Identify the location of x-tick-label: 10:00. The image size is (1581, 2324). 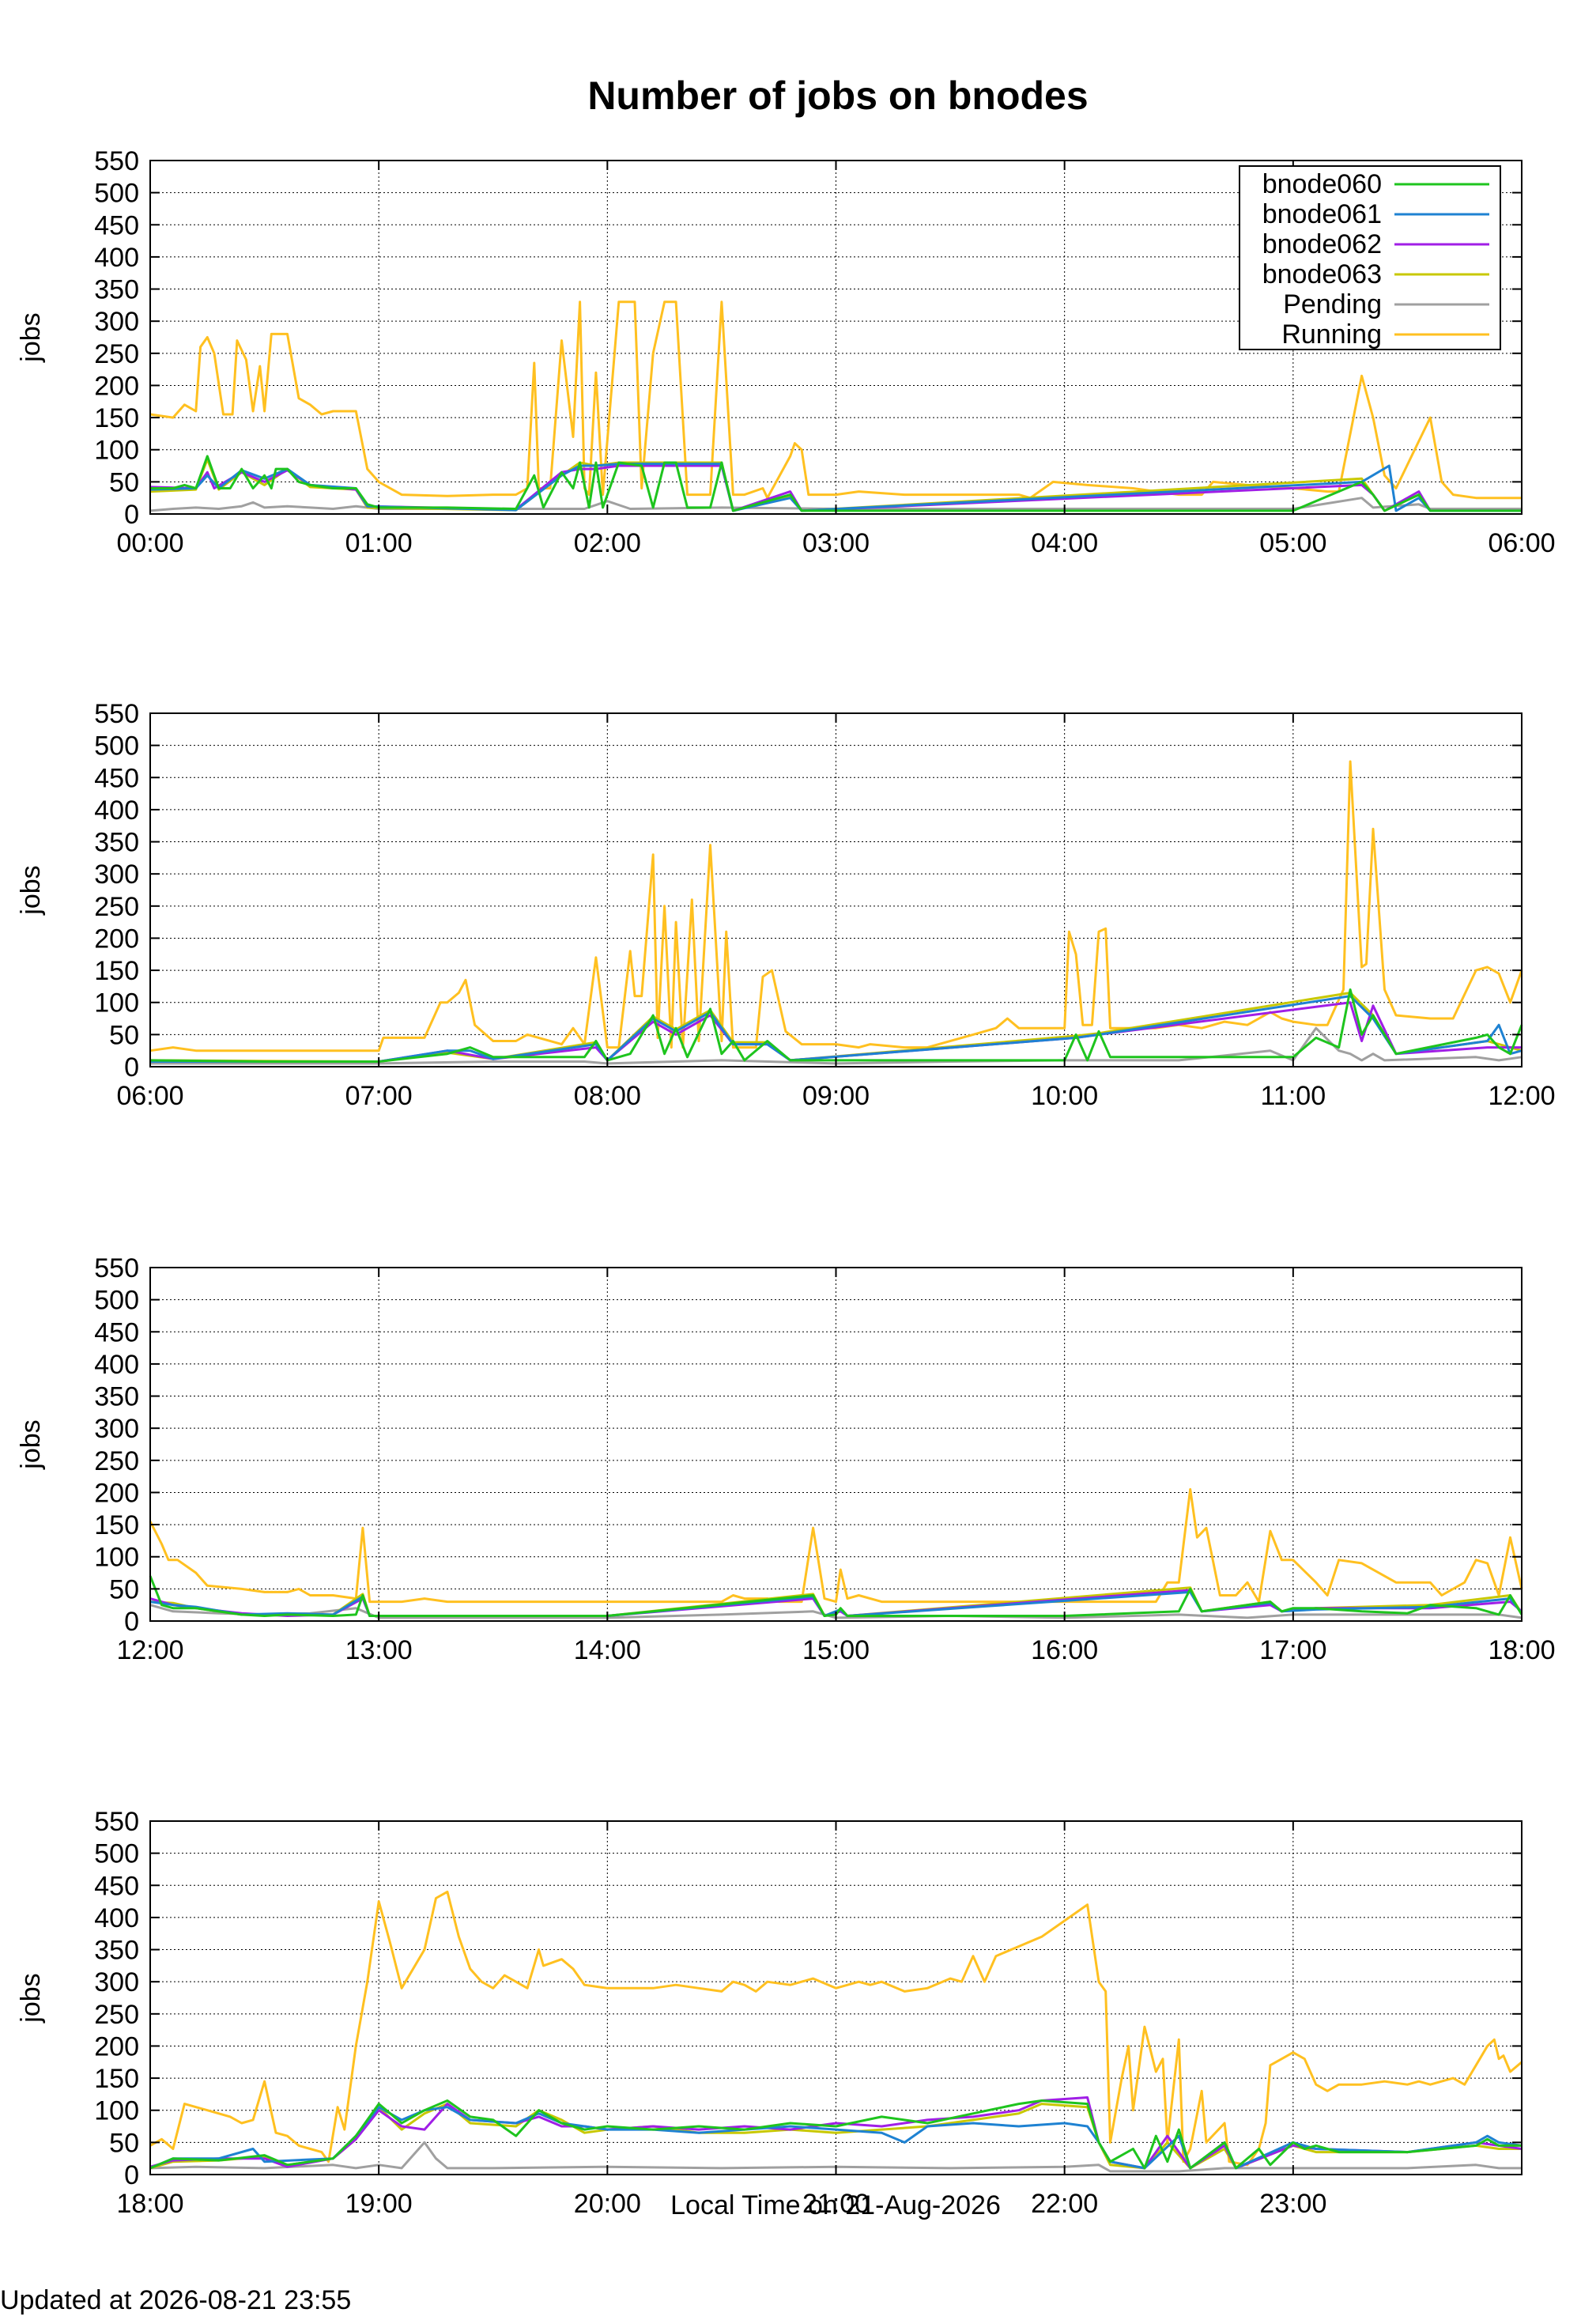
(1064, 1096).